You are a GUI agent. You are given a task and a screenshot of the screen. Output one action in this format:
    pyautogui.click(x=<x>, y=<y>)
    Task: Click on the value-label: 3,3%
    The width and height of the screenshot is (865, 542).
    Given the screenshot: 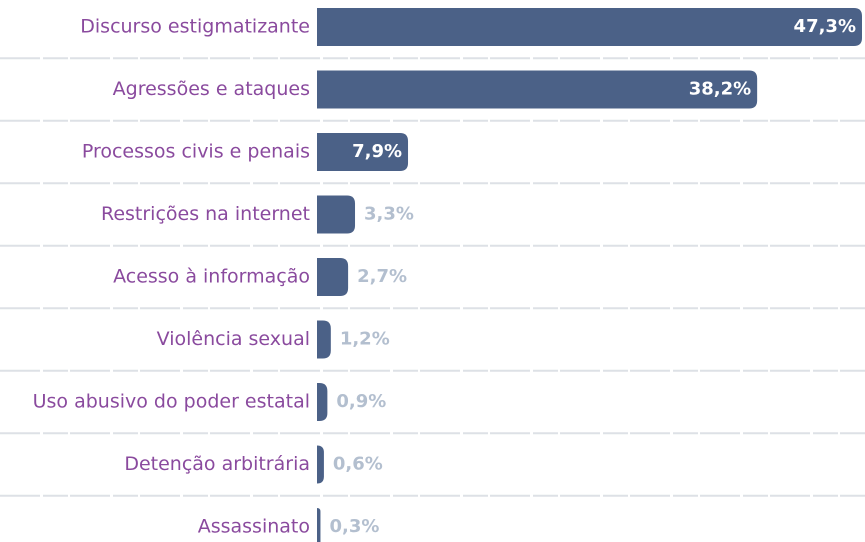 What is the action you would take?
    pyautogui.click(x=389, y=214)
    